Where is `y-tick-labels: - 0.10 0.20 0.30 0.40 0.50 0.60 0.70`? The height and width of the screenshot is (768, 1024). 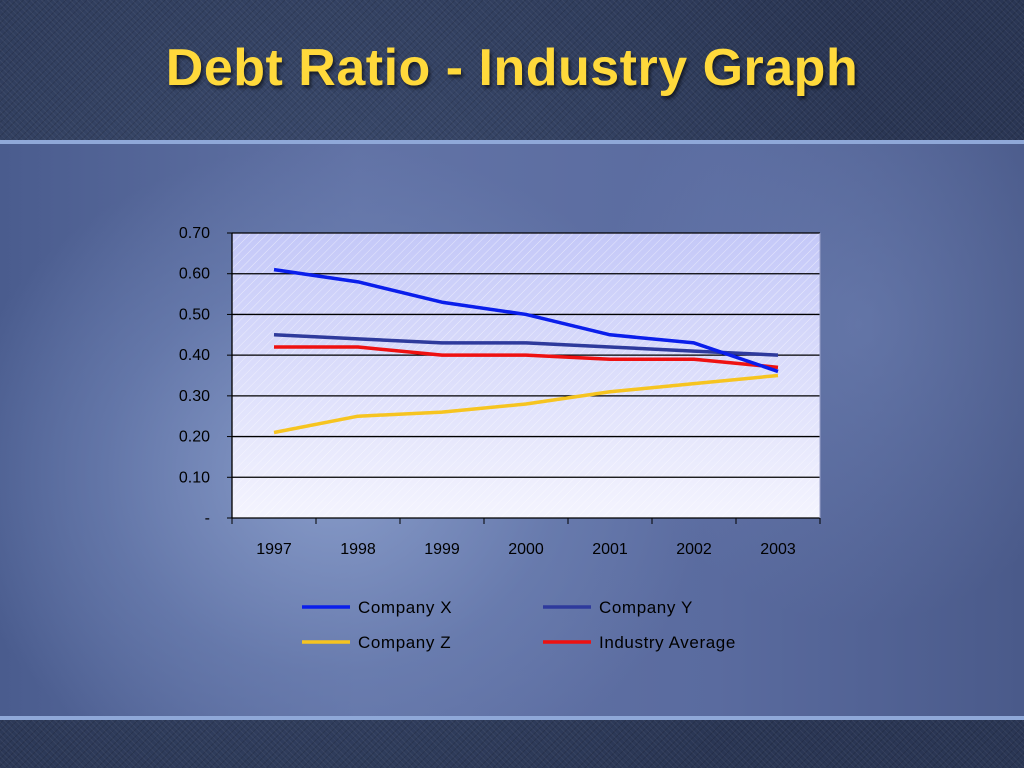
y-tick-labels: - 0.10 0.20 0.30 0.40 0.50 0.60 0.70 is located at coordinates (194, 376).